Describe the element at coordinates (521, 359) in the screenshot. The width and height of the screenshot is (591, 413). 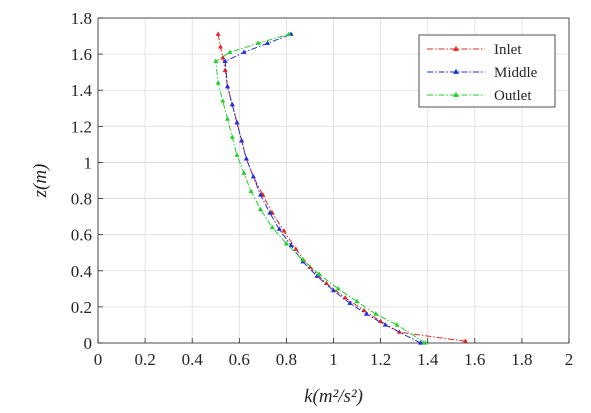
I see `x-tick-label: 1.8` at that location.